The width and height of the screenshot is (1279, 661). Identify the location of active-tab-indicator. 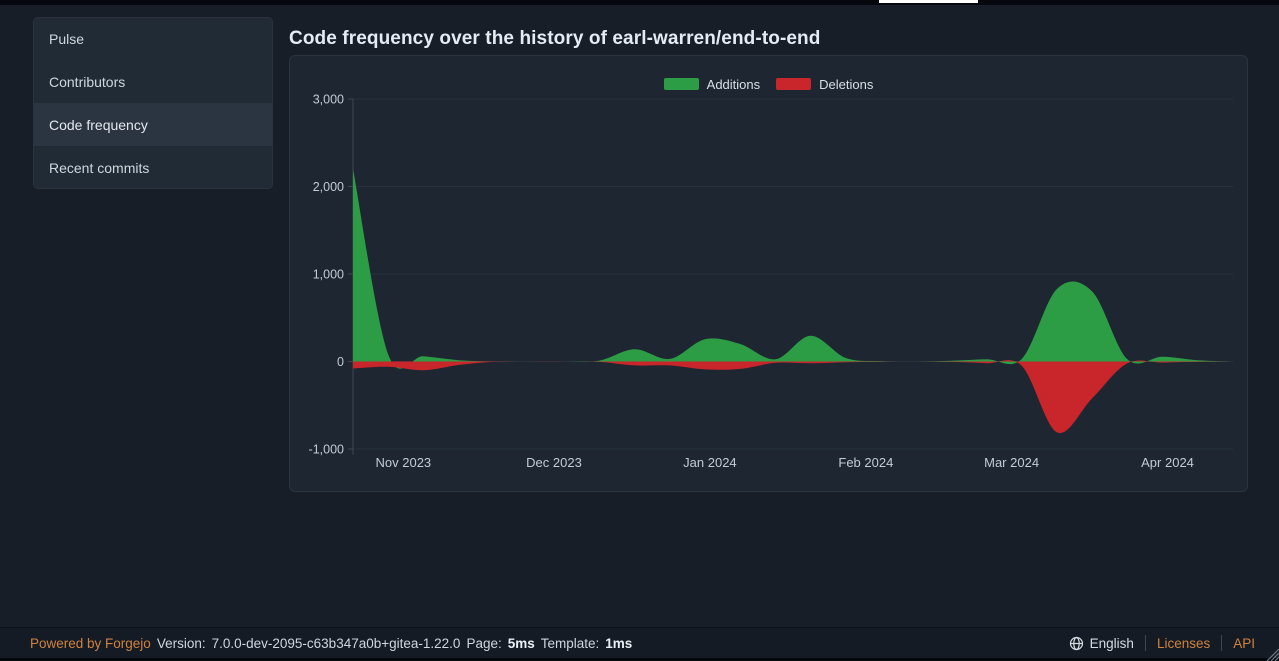
(928, 1).